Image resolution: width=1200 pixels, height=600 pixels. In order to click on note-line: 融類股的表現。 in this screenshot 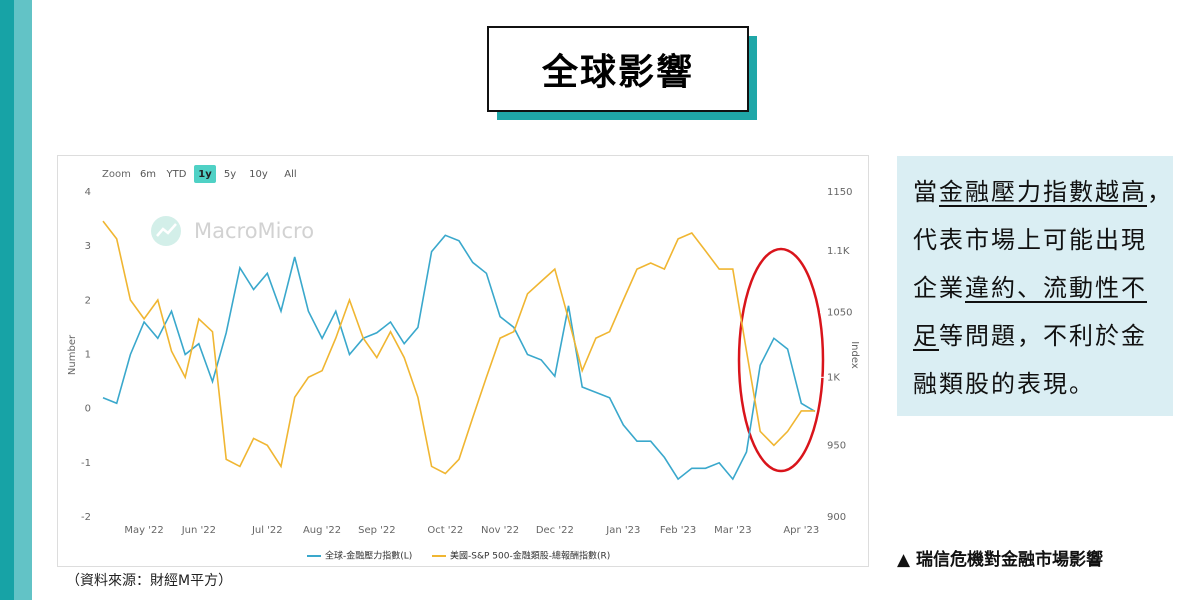, I will do `click(1043, 384)`.